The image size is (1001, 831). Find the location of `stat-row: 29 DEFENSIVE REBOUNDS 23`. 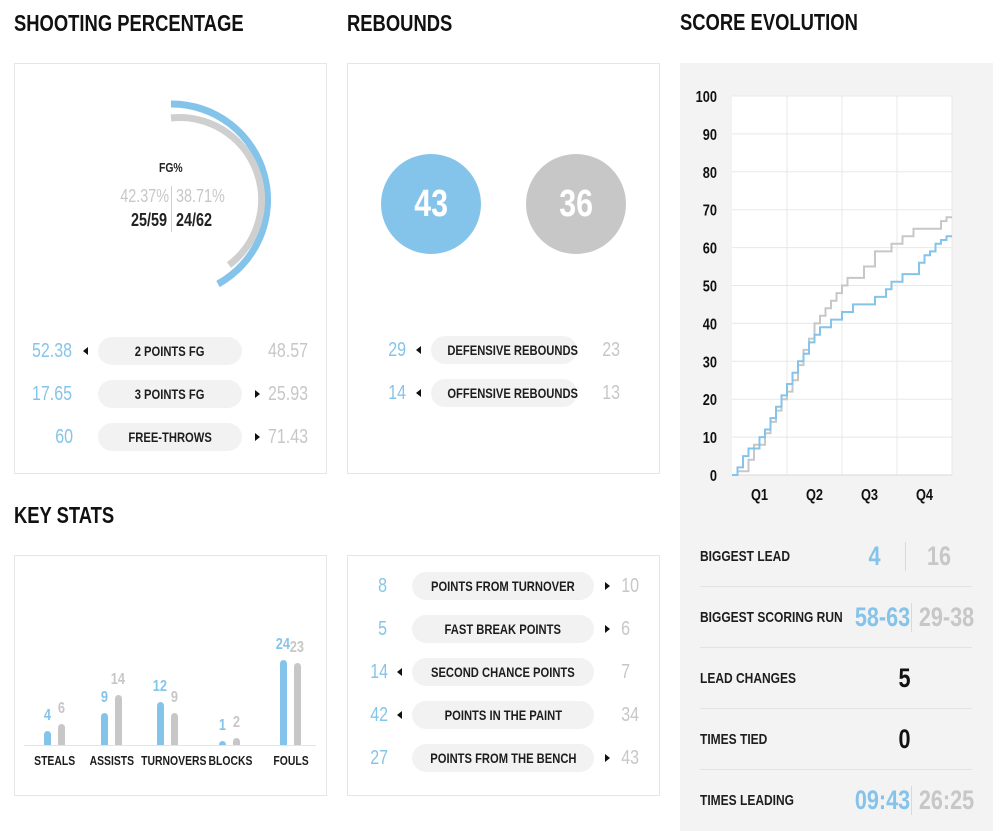

stat-row: 29 DEFENSIVE REBOUNDS 23 is located at coordinates (504, 350).